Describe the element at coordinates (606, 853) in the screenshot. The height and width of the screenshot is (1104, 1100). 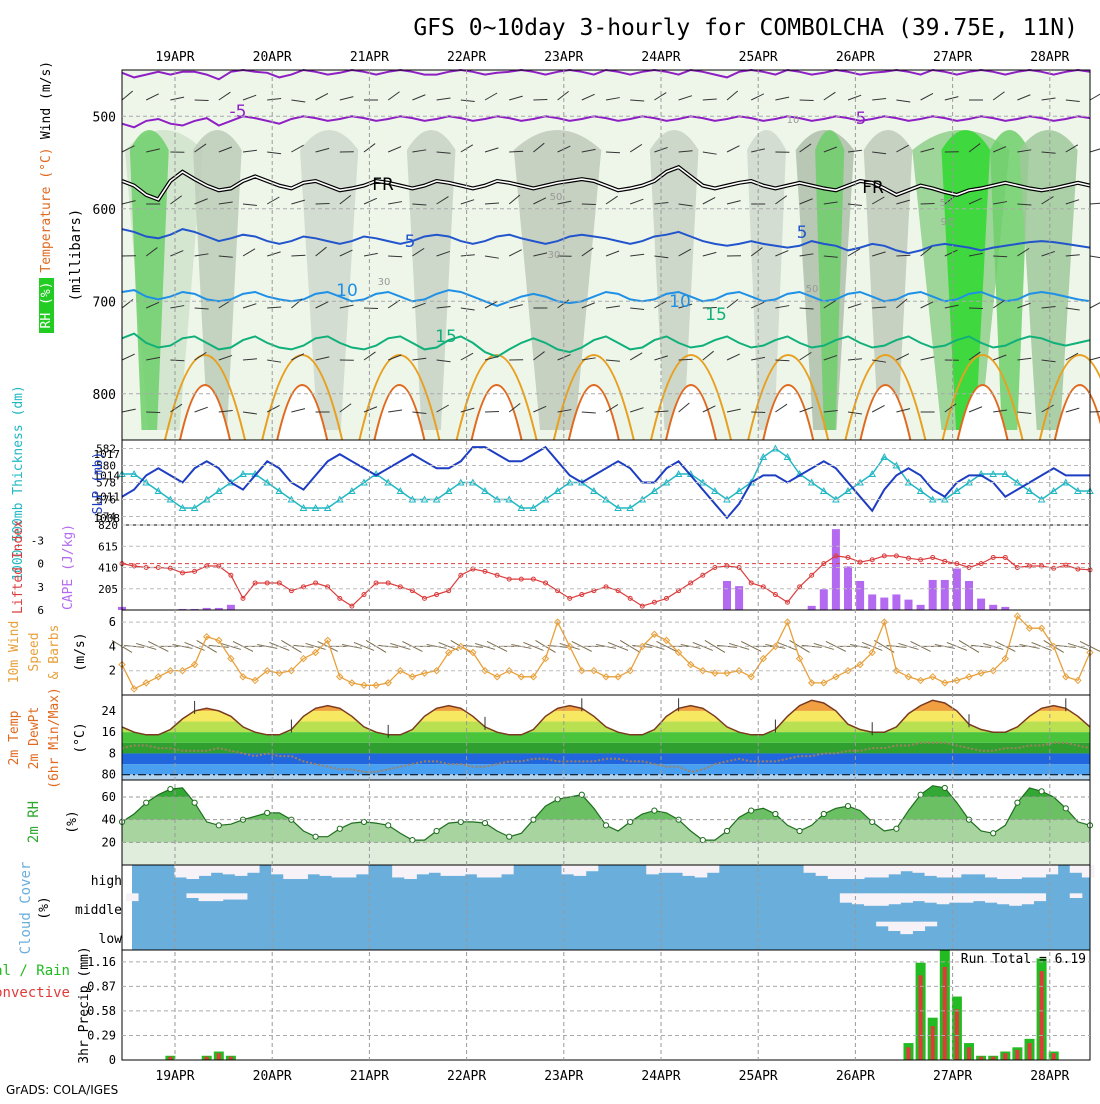
I see `rh-band` at that location.